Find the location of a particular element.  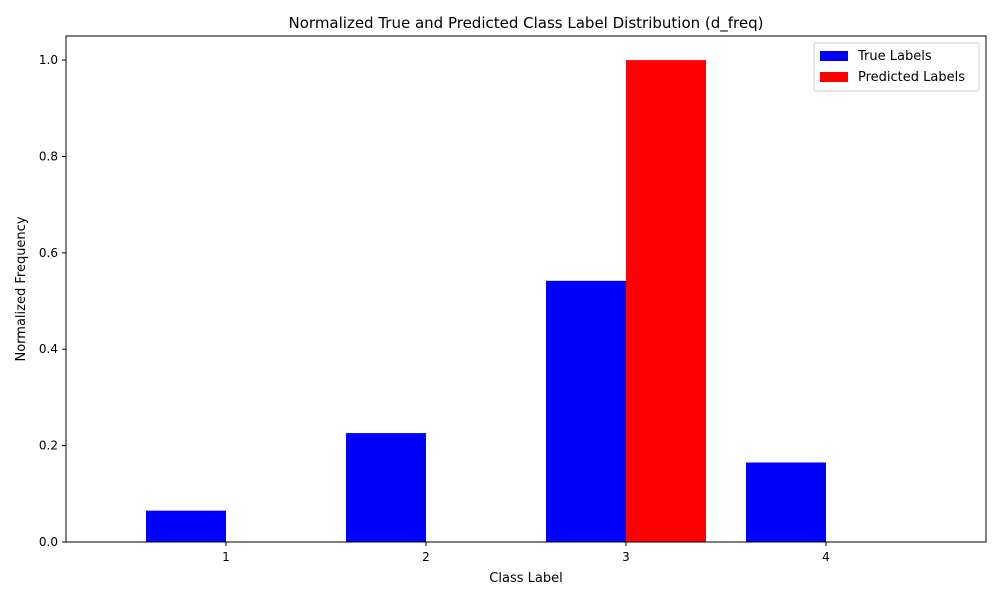

y-axis-label: Normalized Frequency is located at coordinates (21, 288).